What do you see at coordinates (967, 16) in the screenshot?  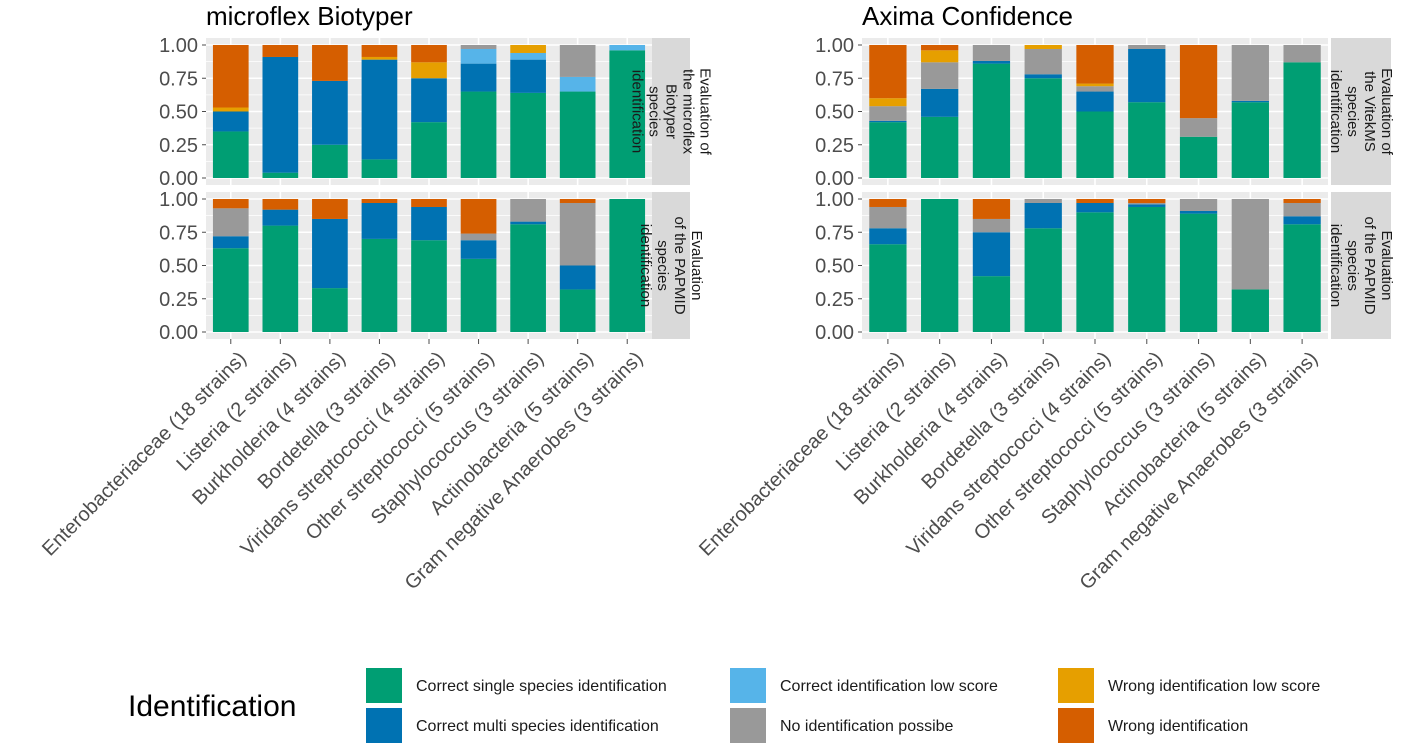 I see `chart-title: Axima Confidence` at bounding box center [967, 16].